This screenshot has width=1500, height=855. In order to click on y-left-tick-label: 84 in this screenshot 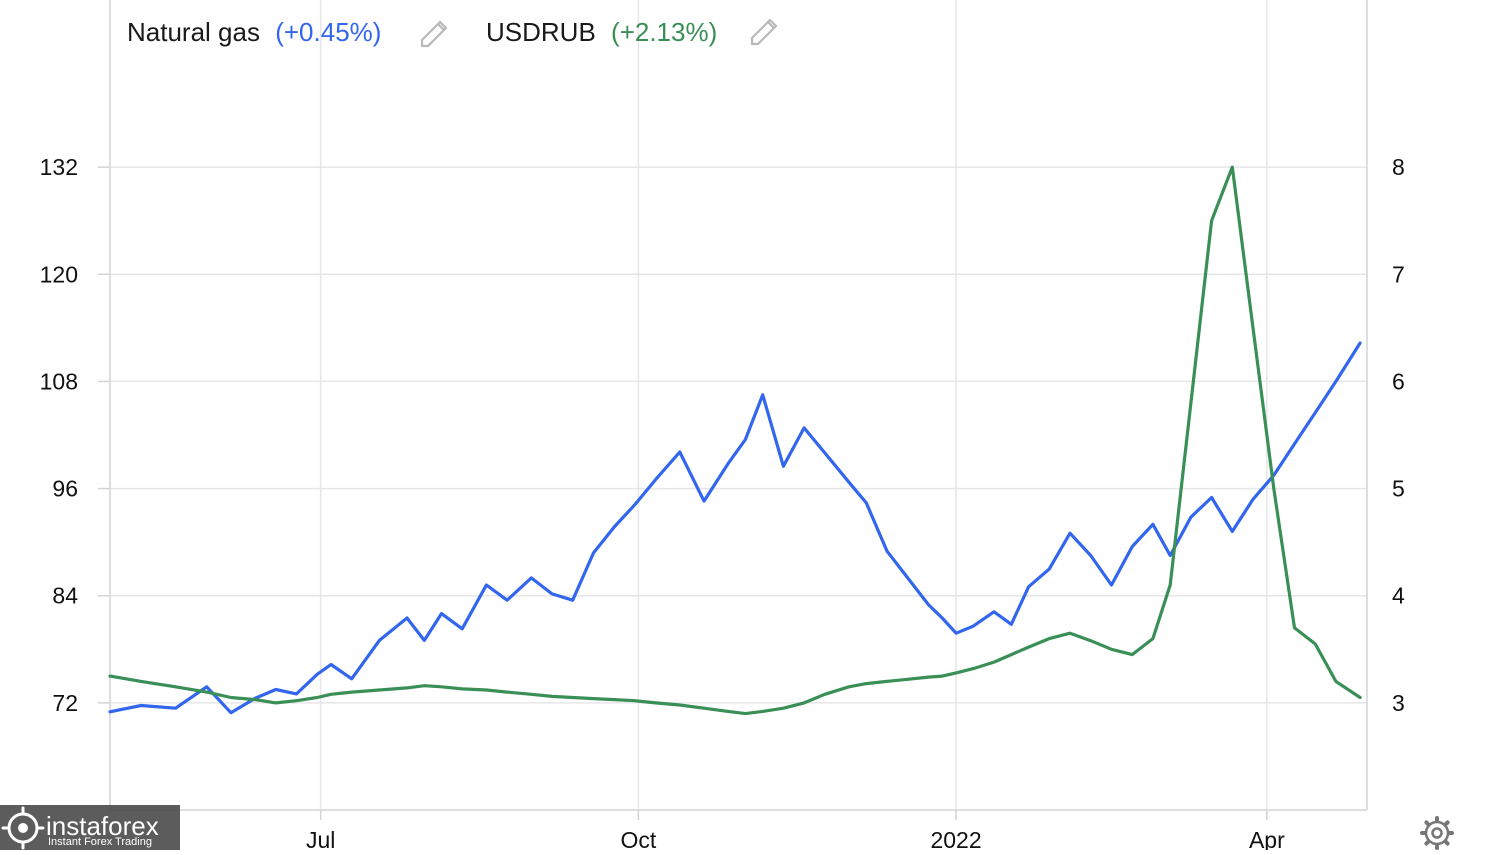, I will do `click(65, 596)`.